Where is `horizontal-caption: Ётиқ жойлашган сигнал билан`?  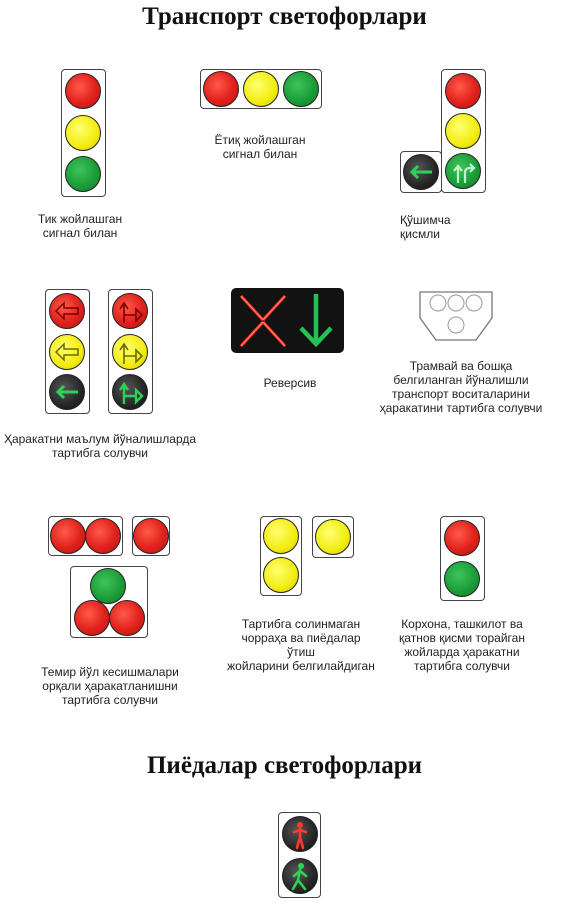
horizontal-caption: Ётиқ жойлашган сигнал билан is located at coordinates (260, 147).